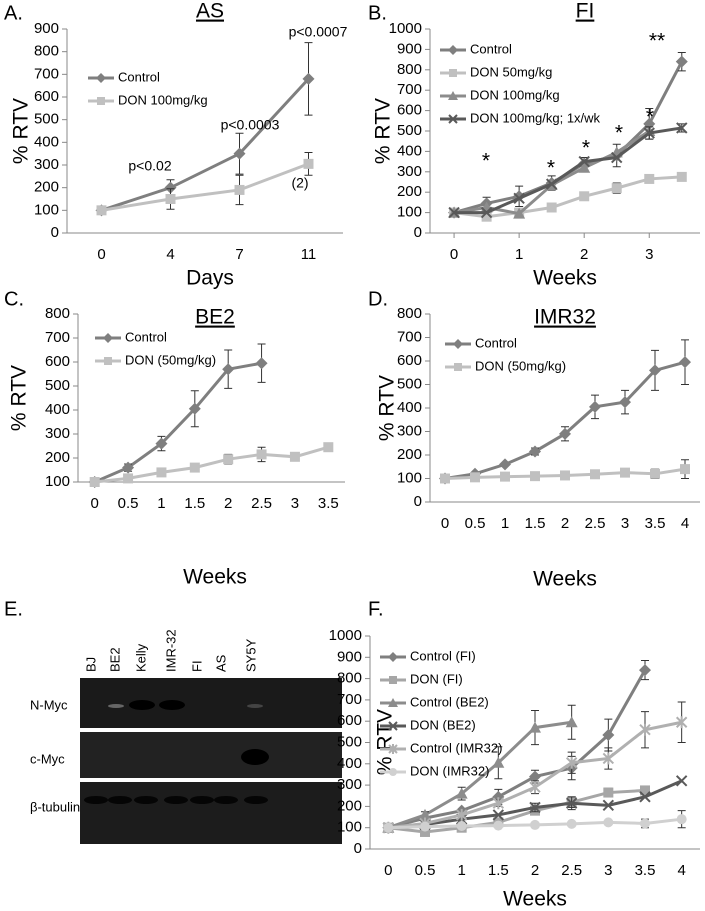 The width and height of the screenshot is (705, 911). I want to click on lane-label: FI, so click(196, 666).